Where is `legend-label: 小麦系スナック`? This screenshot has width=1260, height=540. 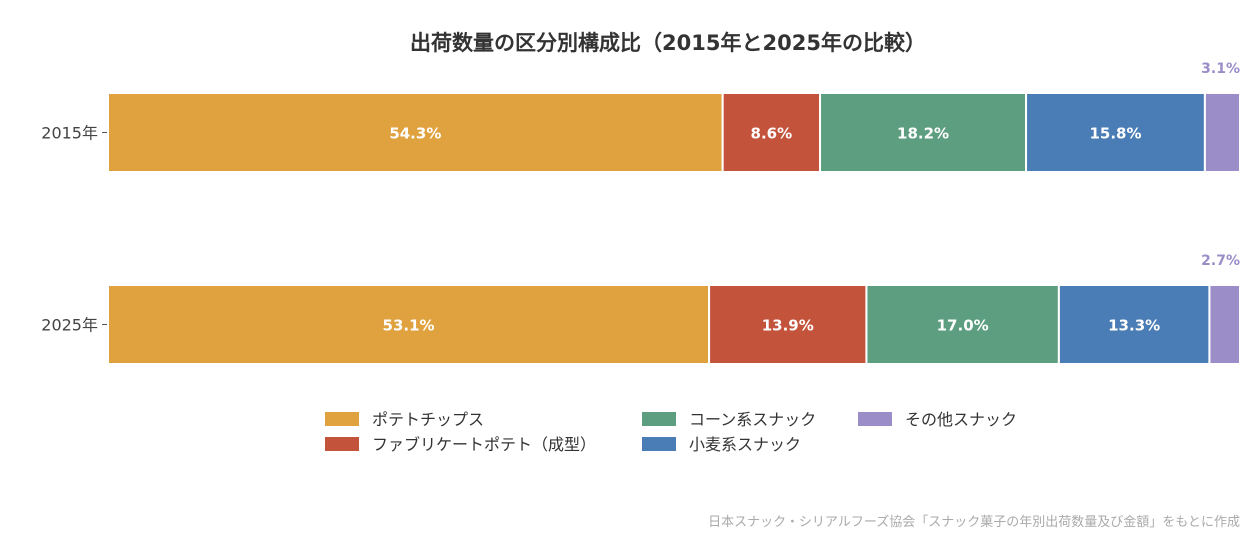
legend-label: 小麦系スナック is located at coordinates (745, 444).